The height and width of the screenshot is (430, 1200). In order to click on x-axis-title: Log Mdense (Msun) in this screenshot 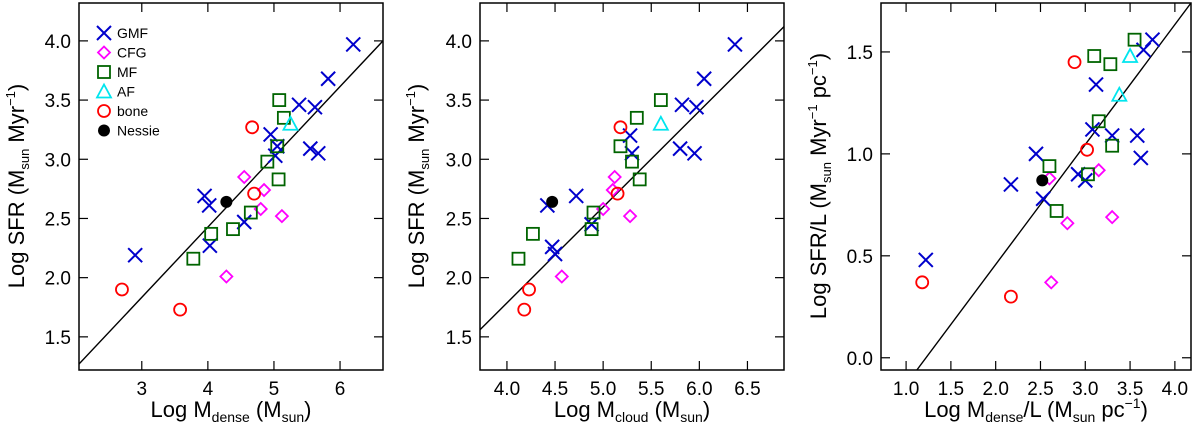, I will do `click(231, 411)`.